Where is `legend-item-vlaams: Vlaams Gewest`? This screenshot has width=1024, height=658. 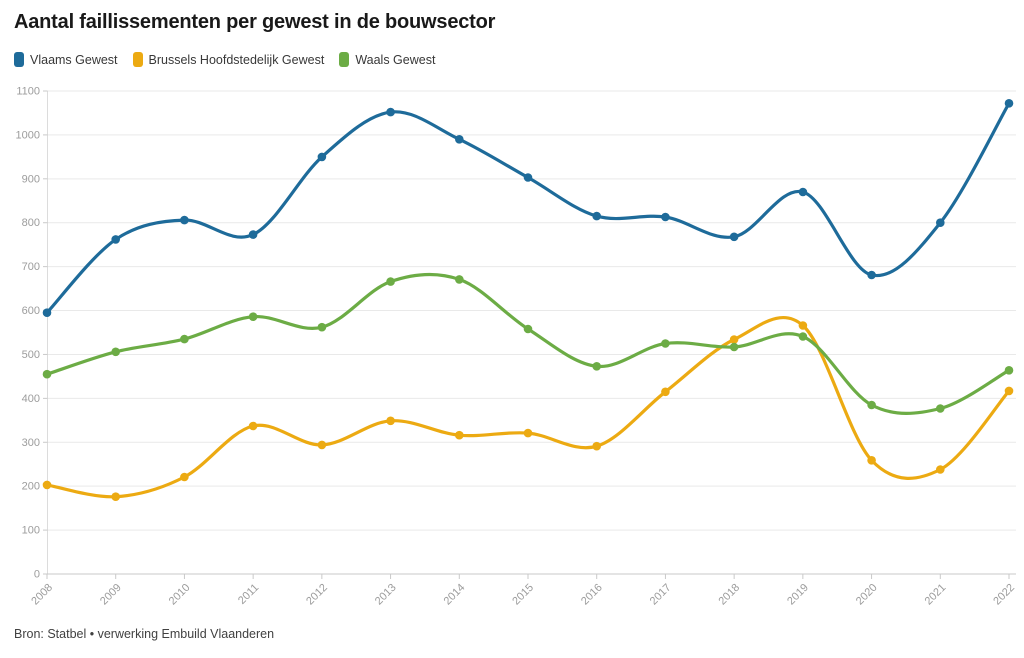 legend-item-vlaams: Vlaams Gewest is located at coordinates (66, 59).